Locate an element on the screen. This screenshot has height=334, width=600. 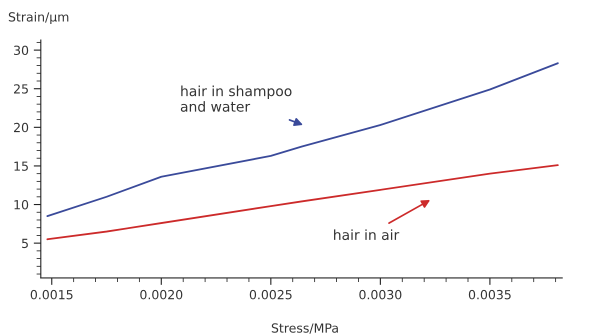
x-tick-label: 0.0020 is located at coordinates (161, 295).